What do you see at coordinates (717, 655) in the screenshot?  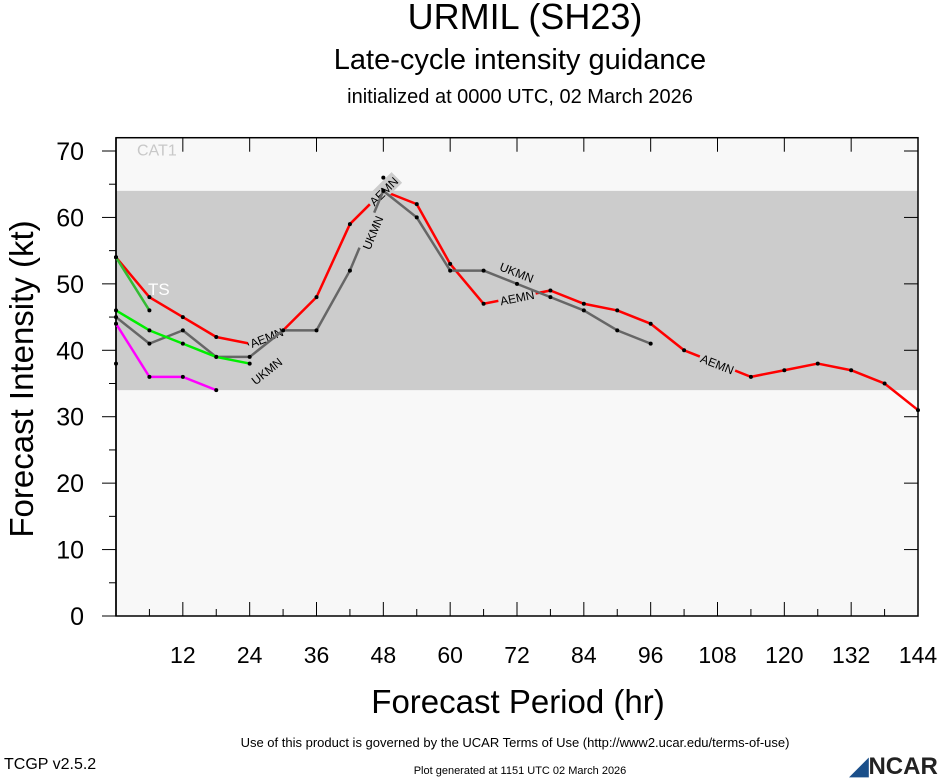 I see `x-tick-label: 108` at bounding box center [717, 655].